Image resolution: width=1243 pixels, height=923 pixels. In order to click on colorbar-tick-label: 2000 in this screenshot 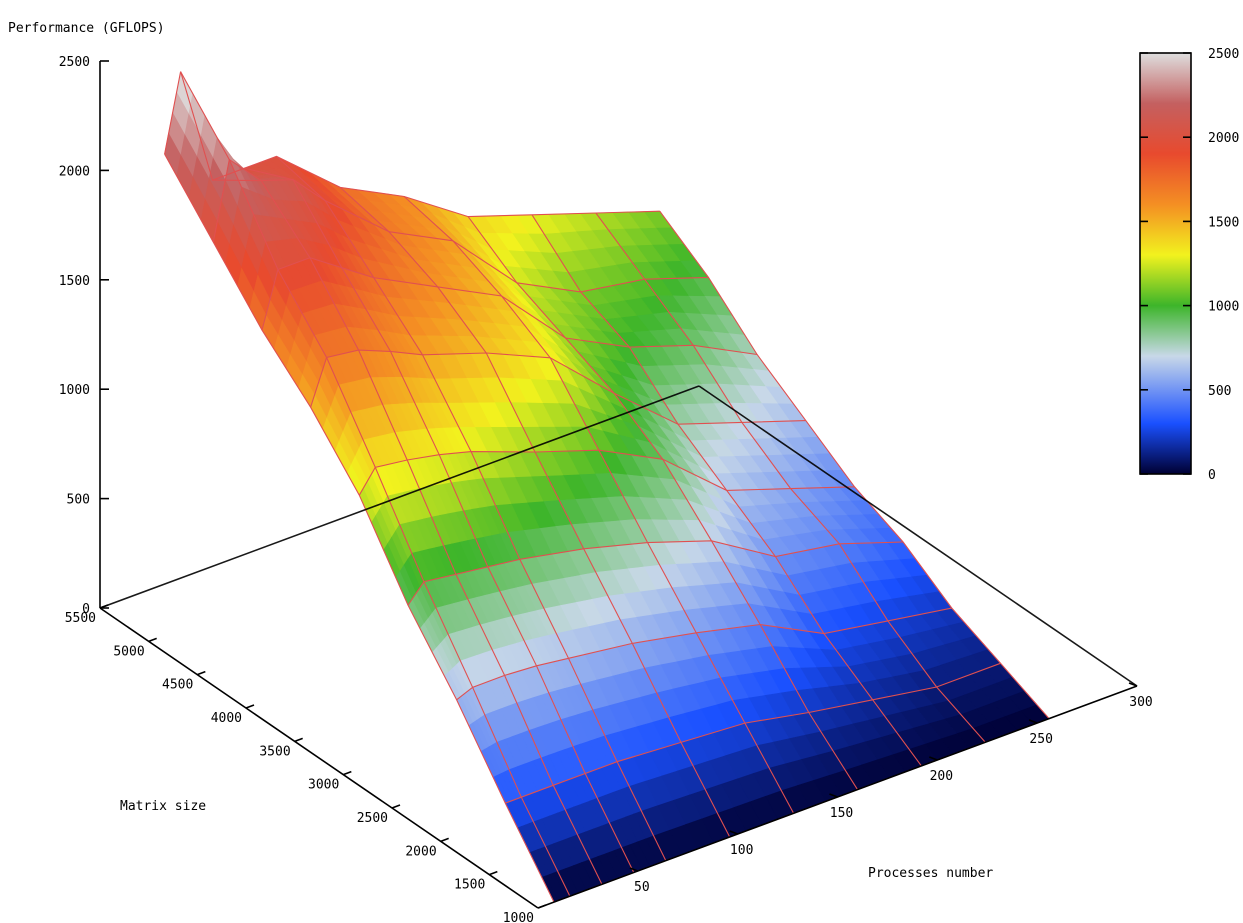, I will do `click(1223, 138)`.